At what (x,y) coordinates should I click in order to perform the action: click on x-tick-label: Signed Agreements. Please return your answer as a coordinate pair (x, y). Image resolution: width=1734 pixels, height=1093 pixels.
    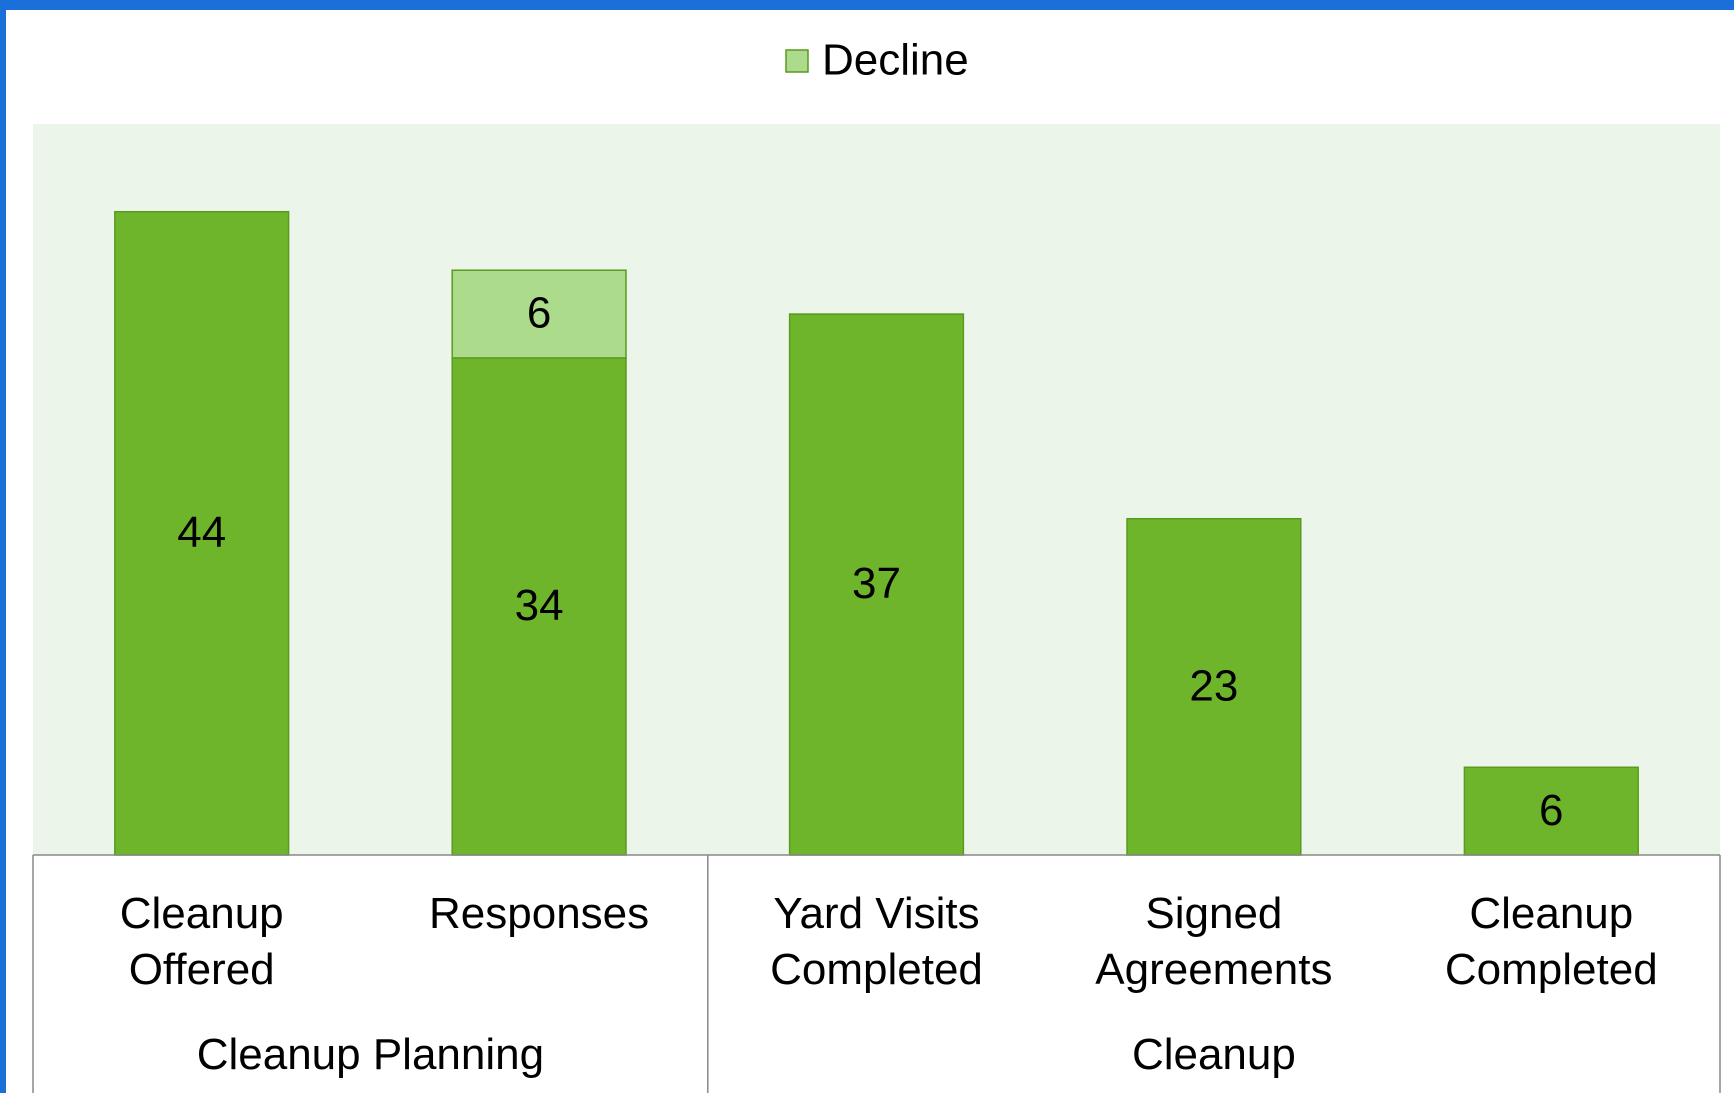
    Looking at the image, I should click on (1214, 941).